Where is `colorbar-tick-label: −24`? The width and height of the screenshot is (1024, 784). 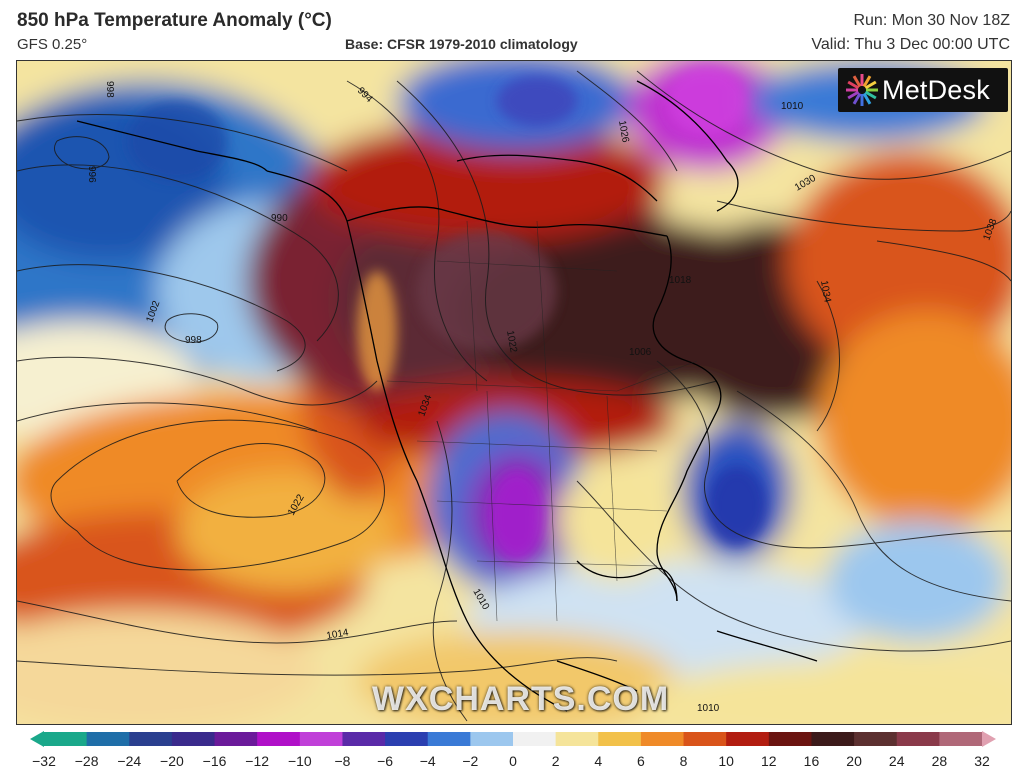 colorbar-tick-label: −24 is located at coordinates (129, 761).